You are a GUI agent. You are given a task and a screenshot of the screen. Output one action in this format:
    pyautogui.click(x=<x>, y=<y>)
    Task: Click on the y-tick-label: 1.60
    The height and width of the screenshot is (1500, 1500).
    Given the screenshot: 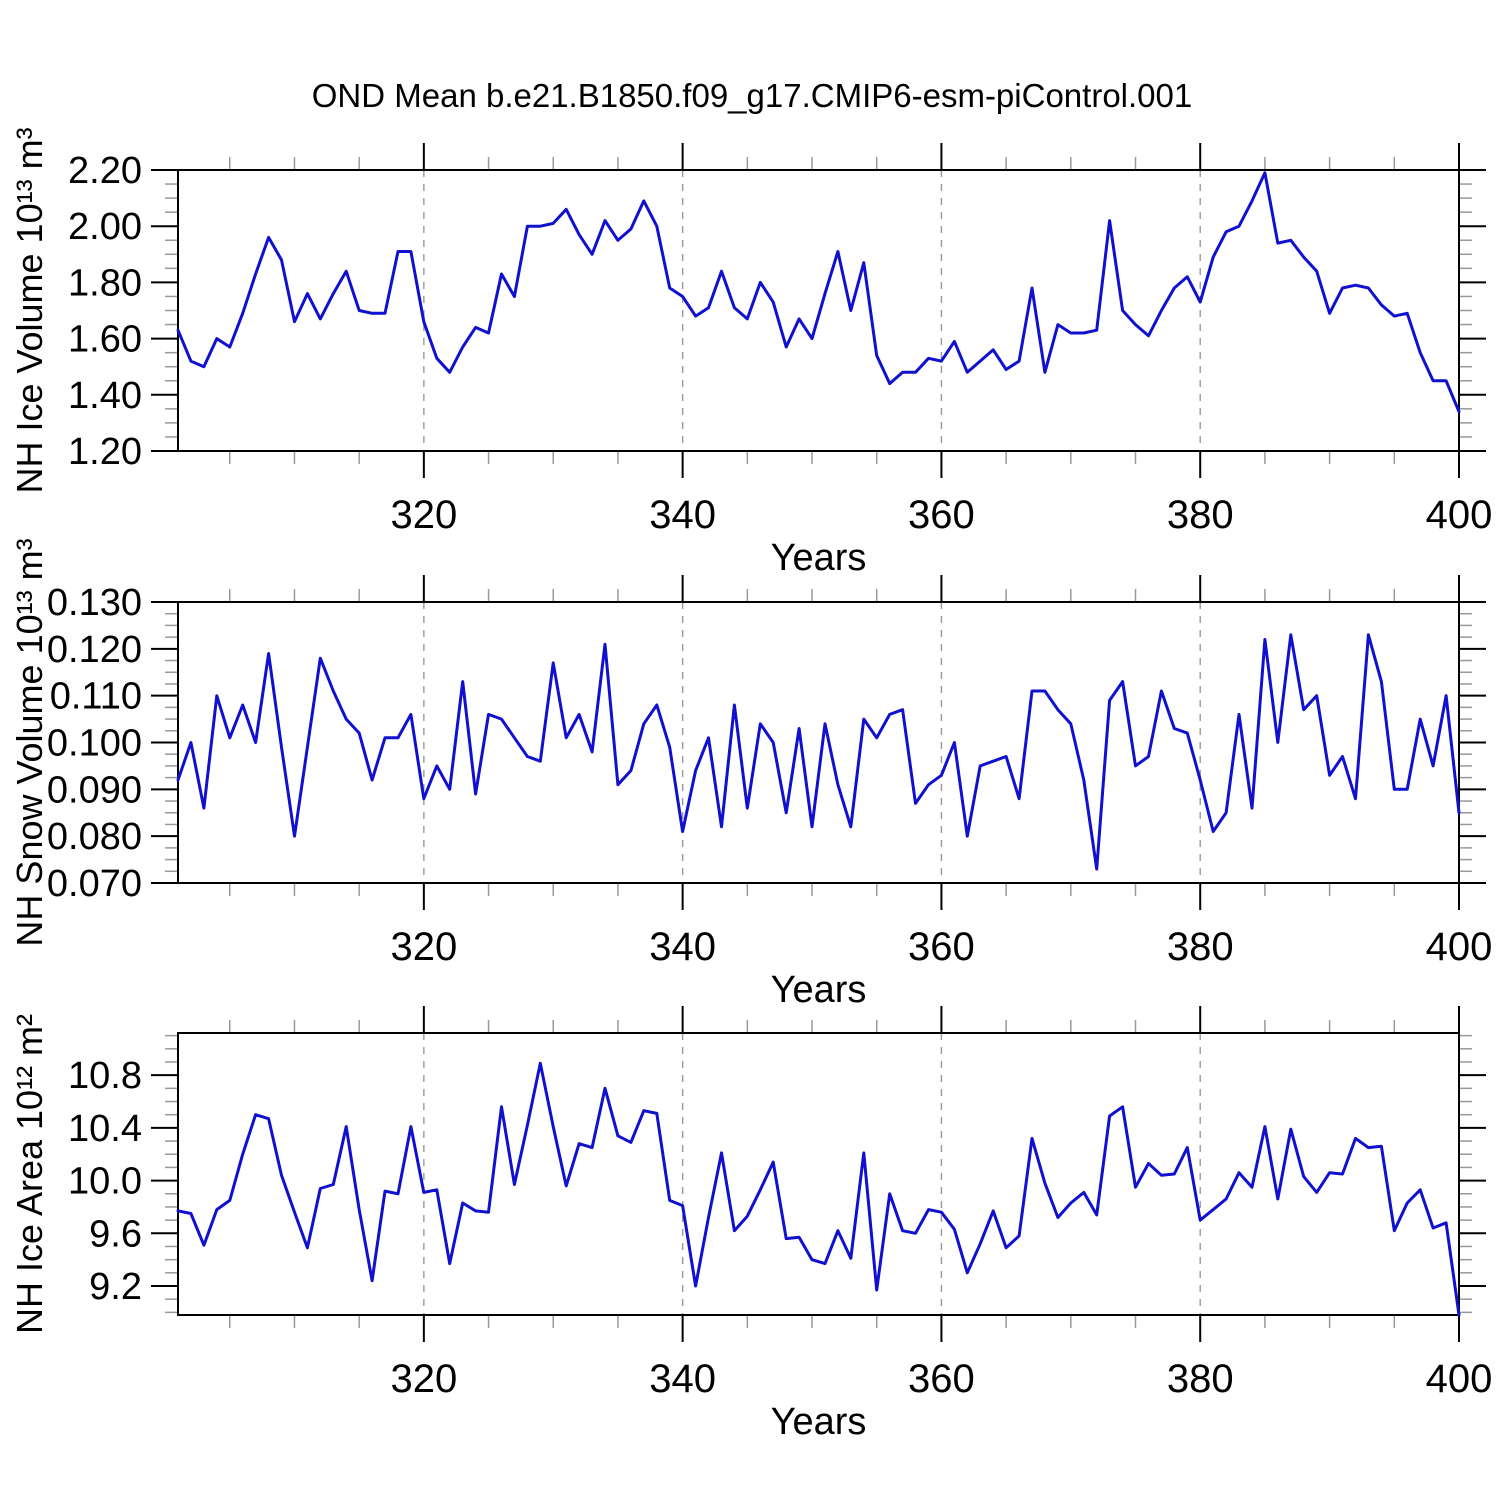 What is the action you would take?
    pyautogui.click(x=105, y=340)
    